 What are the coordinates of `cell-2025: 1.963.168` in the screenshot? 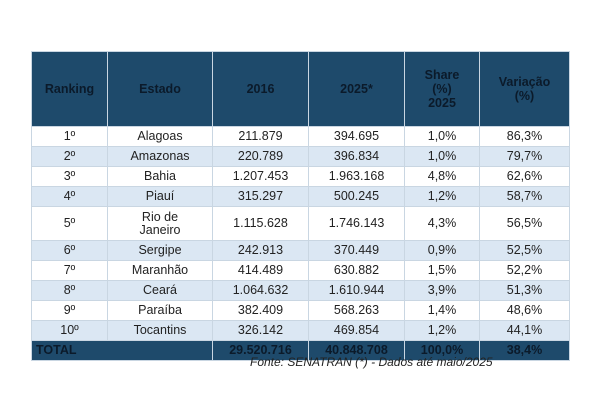 It's located at (356, 176).